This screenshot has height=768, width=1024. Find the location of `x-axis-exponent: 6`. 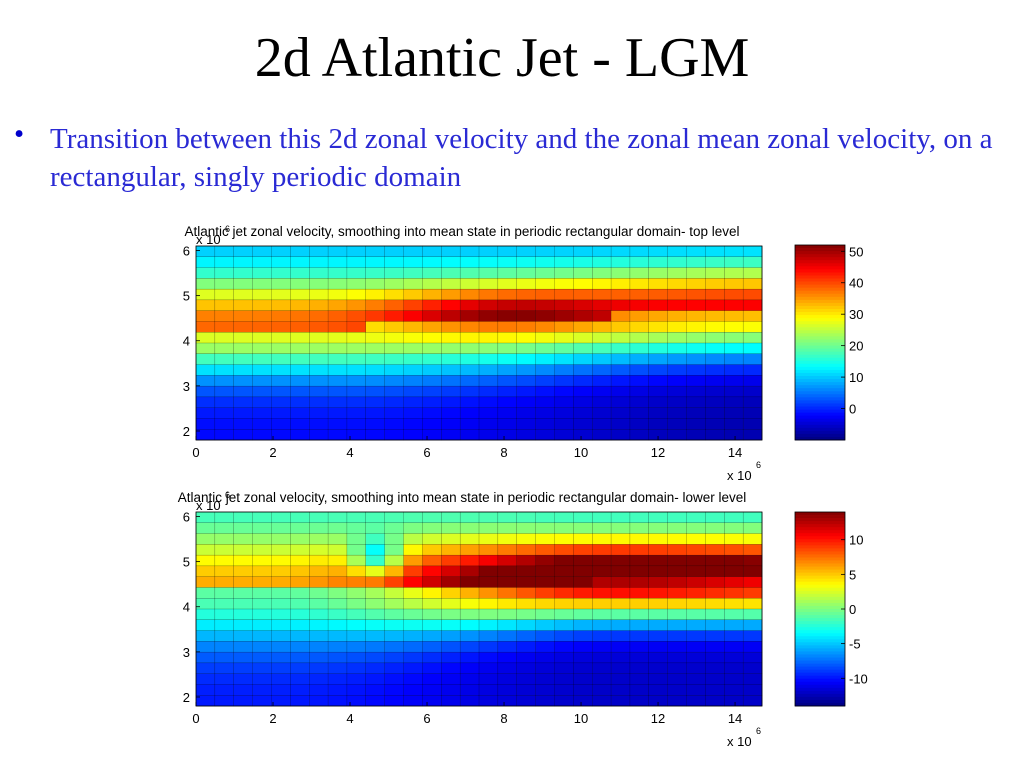

x-axis-exponent: 6 is located at coordinates (758, 465).